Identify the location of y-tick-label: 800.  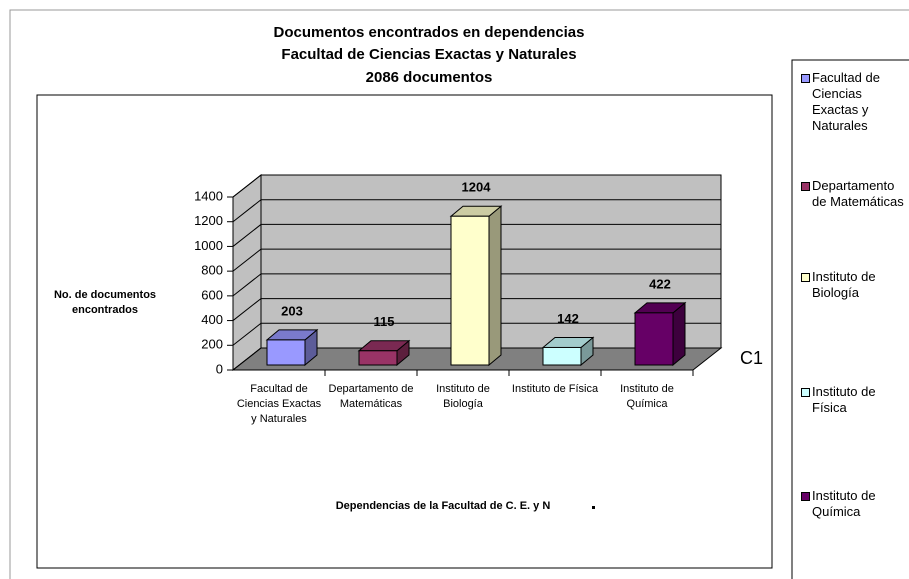
(212, 270).